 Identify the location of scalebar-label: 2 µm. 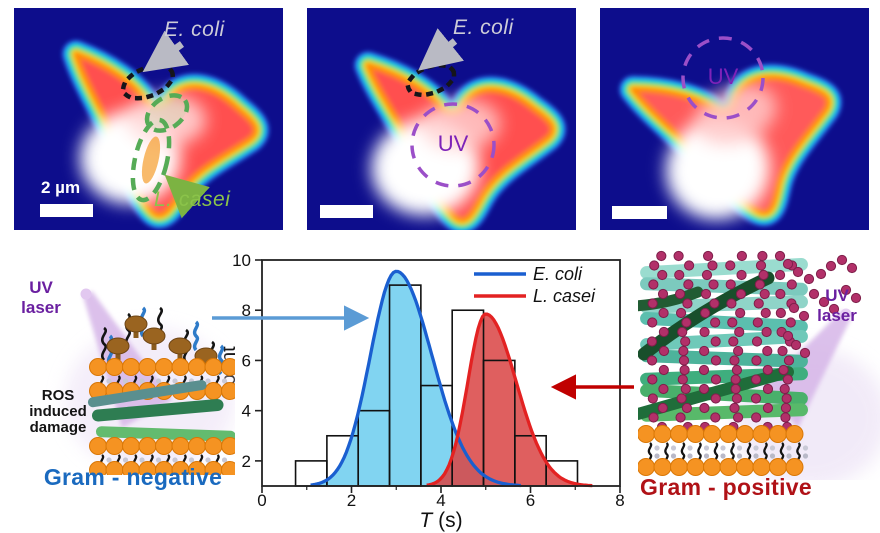
(61, 187).